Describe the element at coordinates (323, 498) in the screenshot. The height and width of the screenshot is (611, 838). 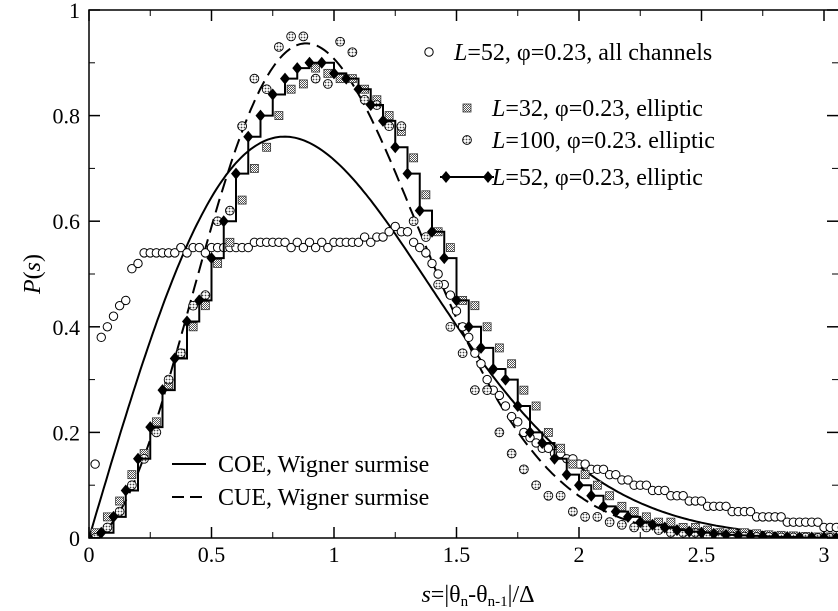
I see `legend-cue-label: CUE, Wigner surmise` at that location.